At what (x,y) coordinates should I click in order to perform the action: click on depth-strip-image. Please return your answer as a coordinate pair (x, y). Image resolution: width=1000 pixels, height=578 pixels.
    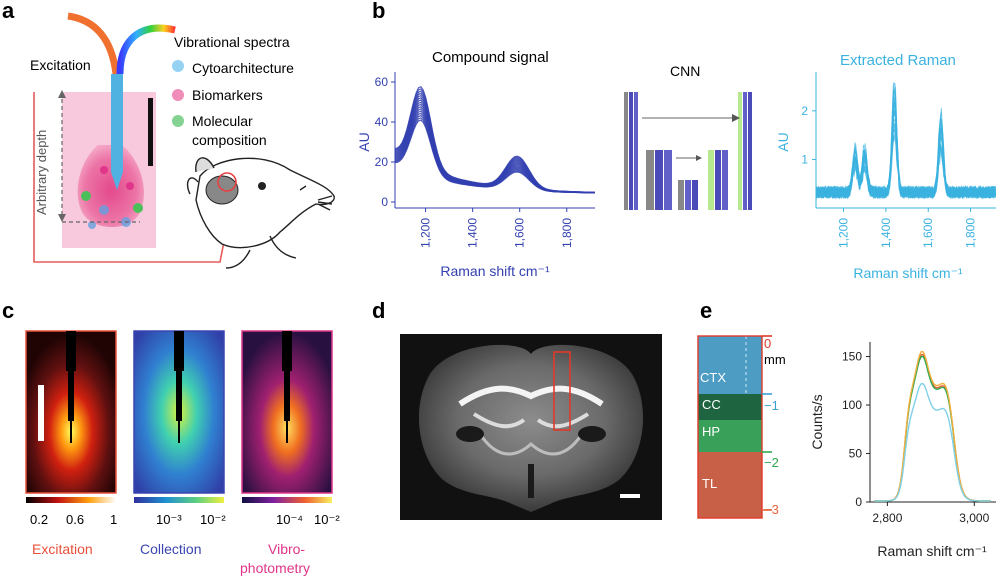
    Looking at the image, I should click on (734, 427).